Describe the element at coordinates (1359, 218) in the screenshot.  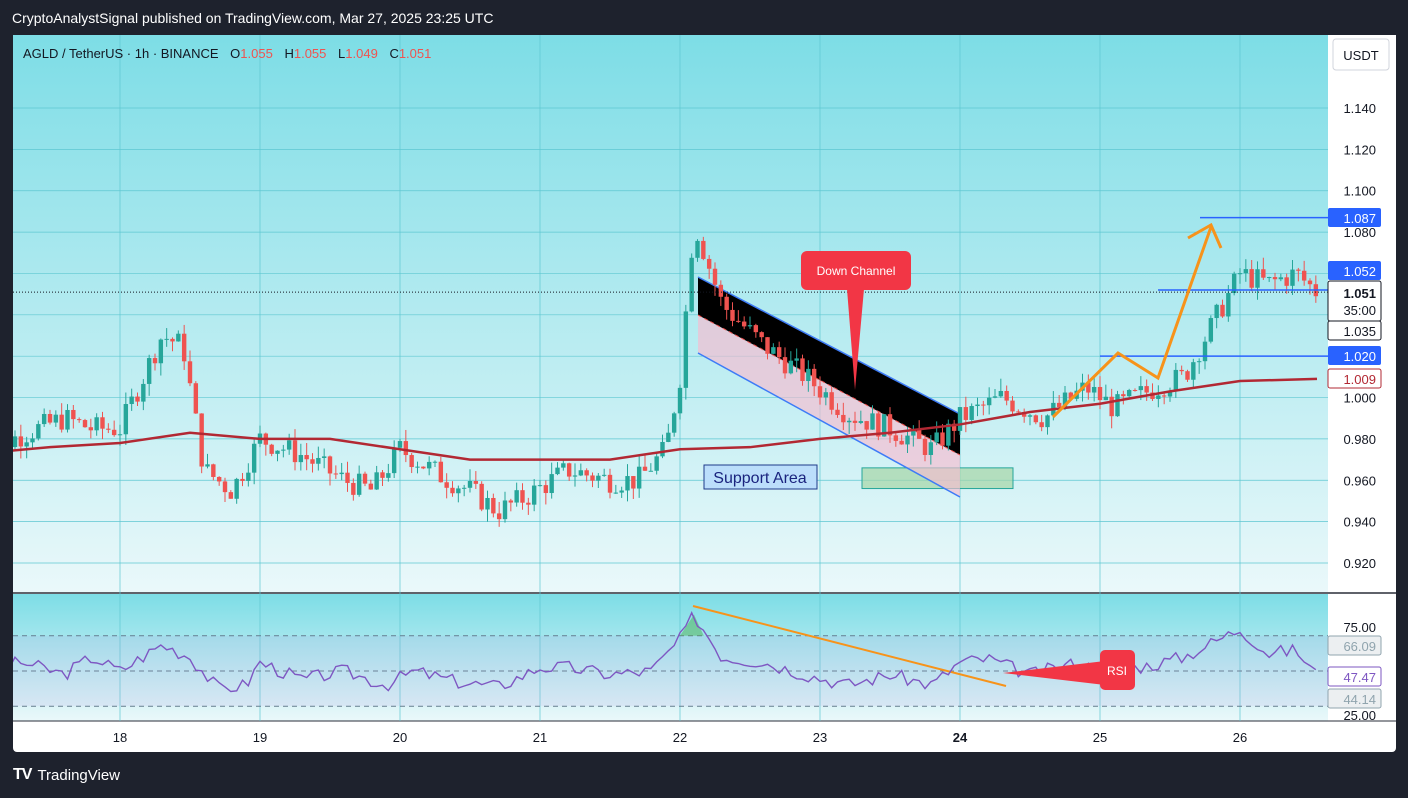
I see `svg-text: 1.087` at that location.